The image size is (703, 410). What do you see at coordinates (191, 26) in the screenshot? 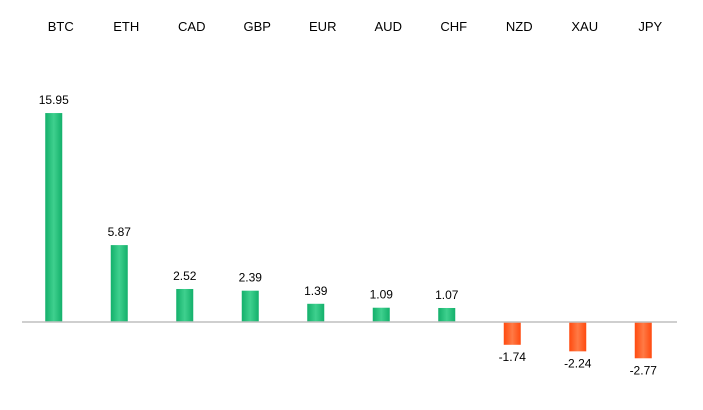
I see `category-label-cad: CAD` at bounding box center [191, 26].